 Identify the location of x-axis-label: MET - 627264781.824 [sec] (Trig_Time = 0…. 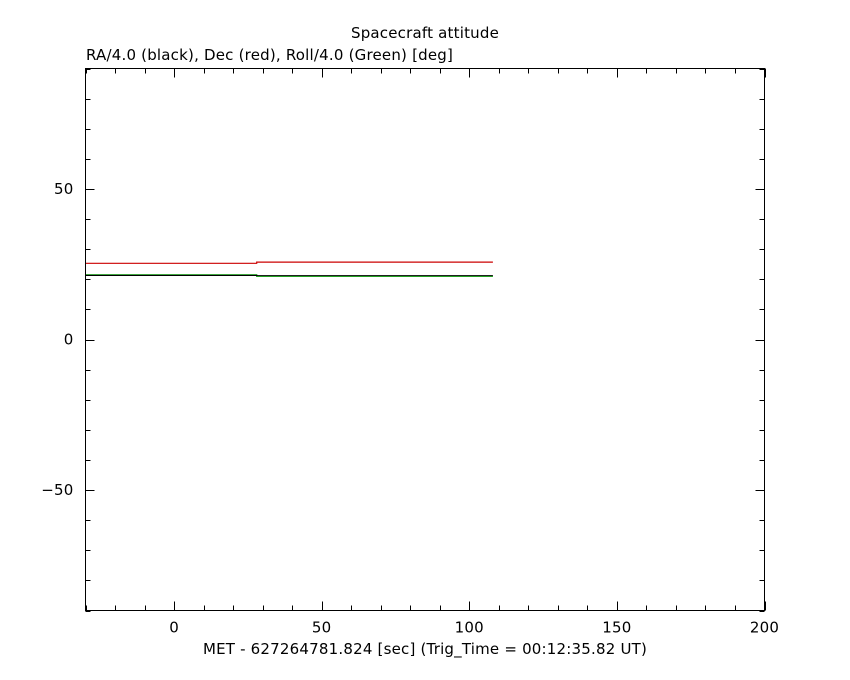
(425, 649).